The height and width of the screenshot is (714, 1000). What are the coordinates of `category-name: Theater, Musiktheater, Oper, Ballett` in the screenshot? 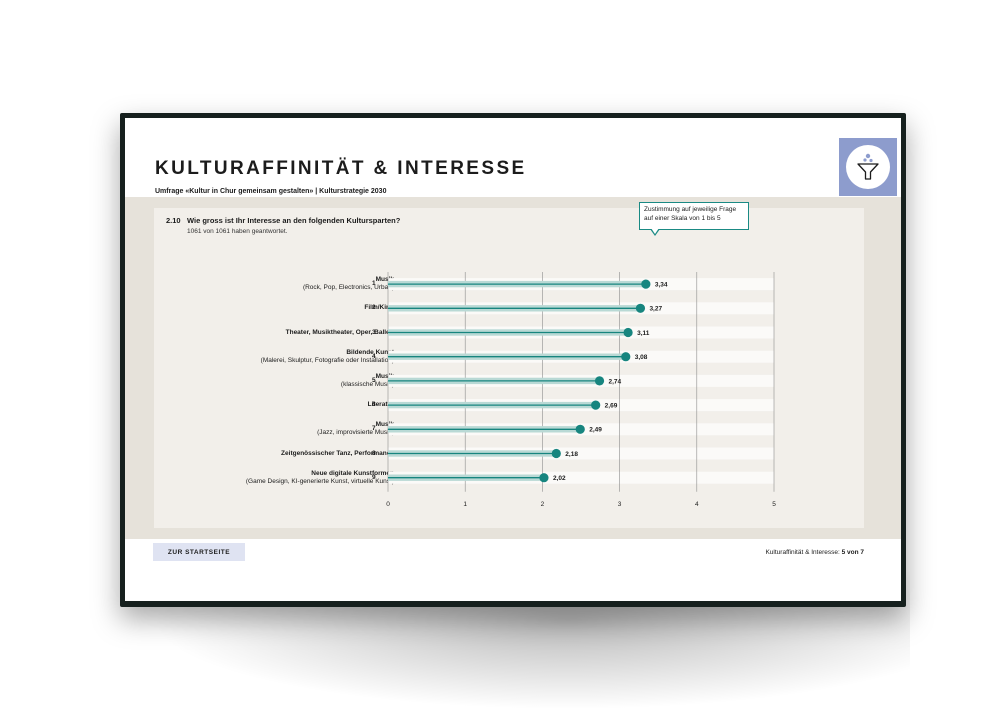 It's located at (339, 332).